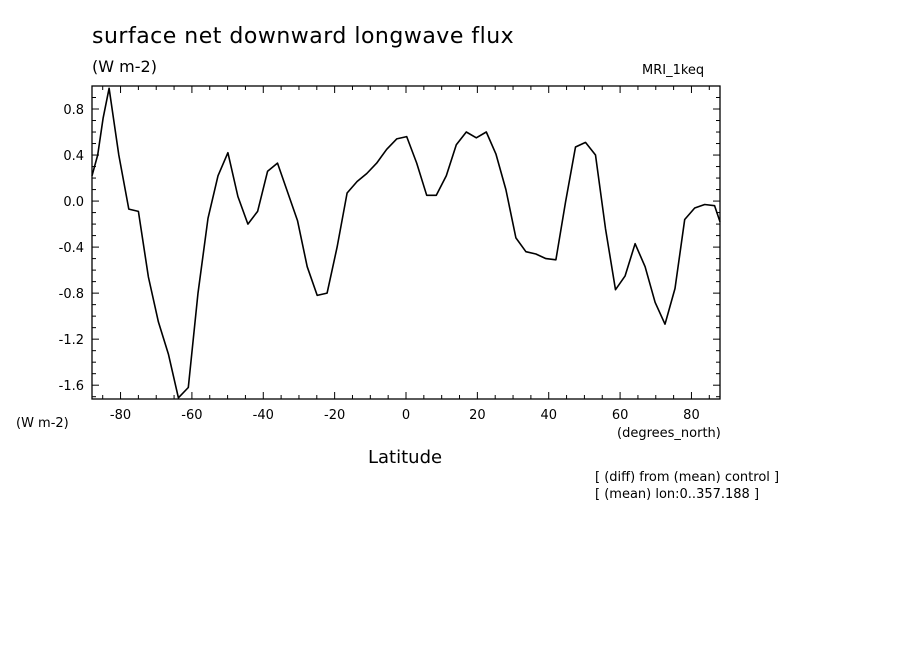 The width and height of the screenshot is (904, 654). I want to click on x-tick-label: -80, so click(120, 415).